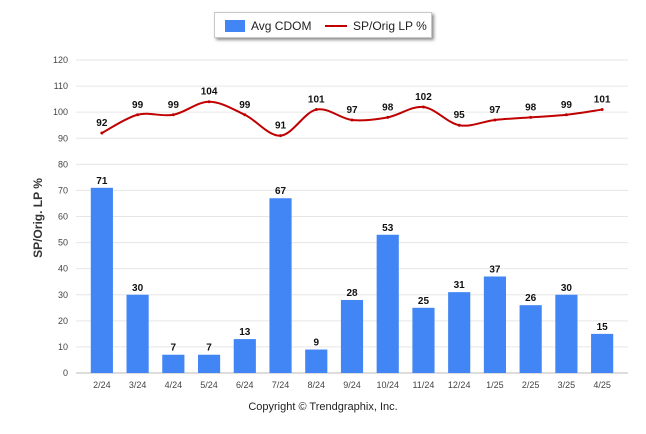 Image resolution: width=646 pixels, height=434 pixels. What do you see at coordinates (567, 385) in the screenshot?
I see `x-tick-label: 3/25` at bounding box center [567, 385].